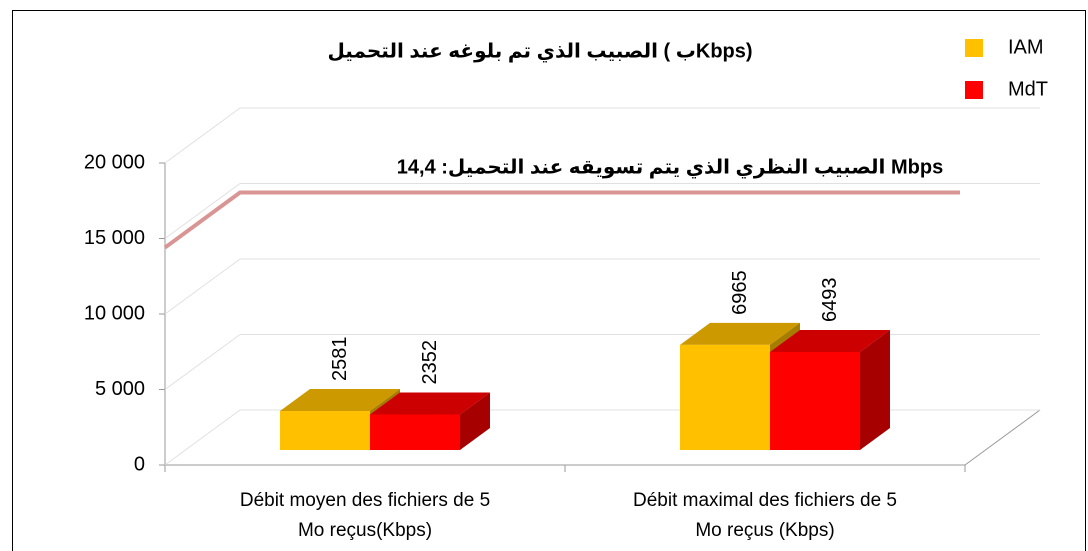 This screenshot has width=1088, height=551. What do you see at coordinates (1028, 89) in the screenshot?
I see `legend-label: MdT` at bounding box center [1028, 89].